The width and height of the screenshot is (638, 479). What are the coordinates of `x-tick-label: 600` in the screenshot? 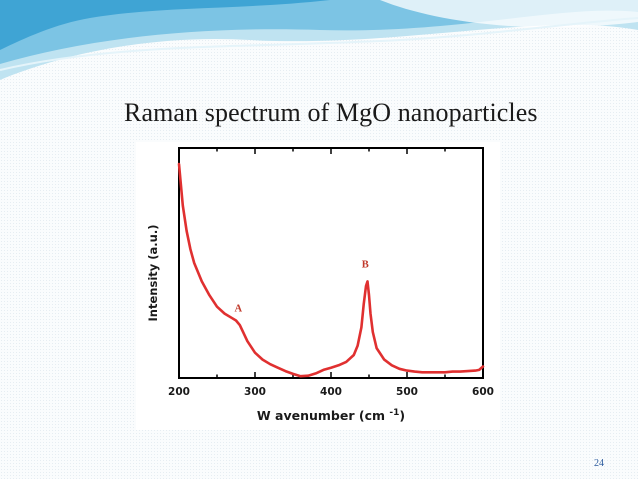 It's located at (483, 392).